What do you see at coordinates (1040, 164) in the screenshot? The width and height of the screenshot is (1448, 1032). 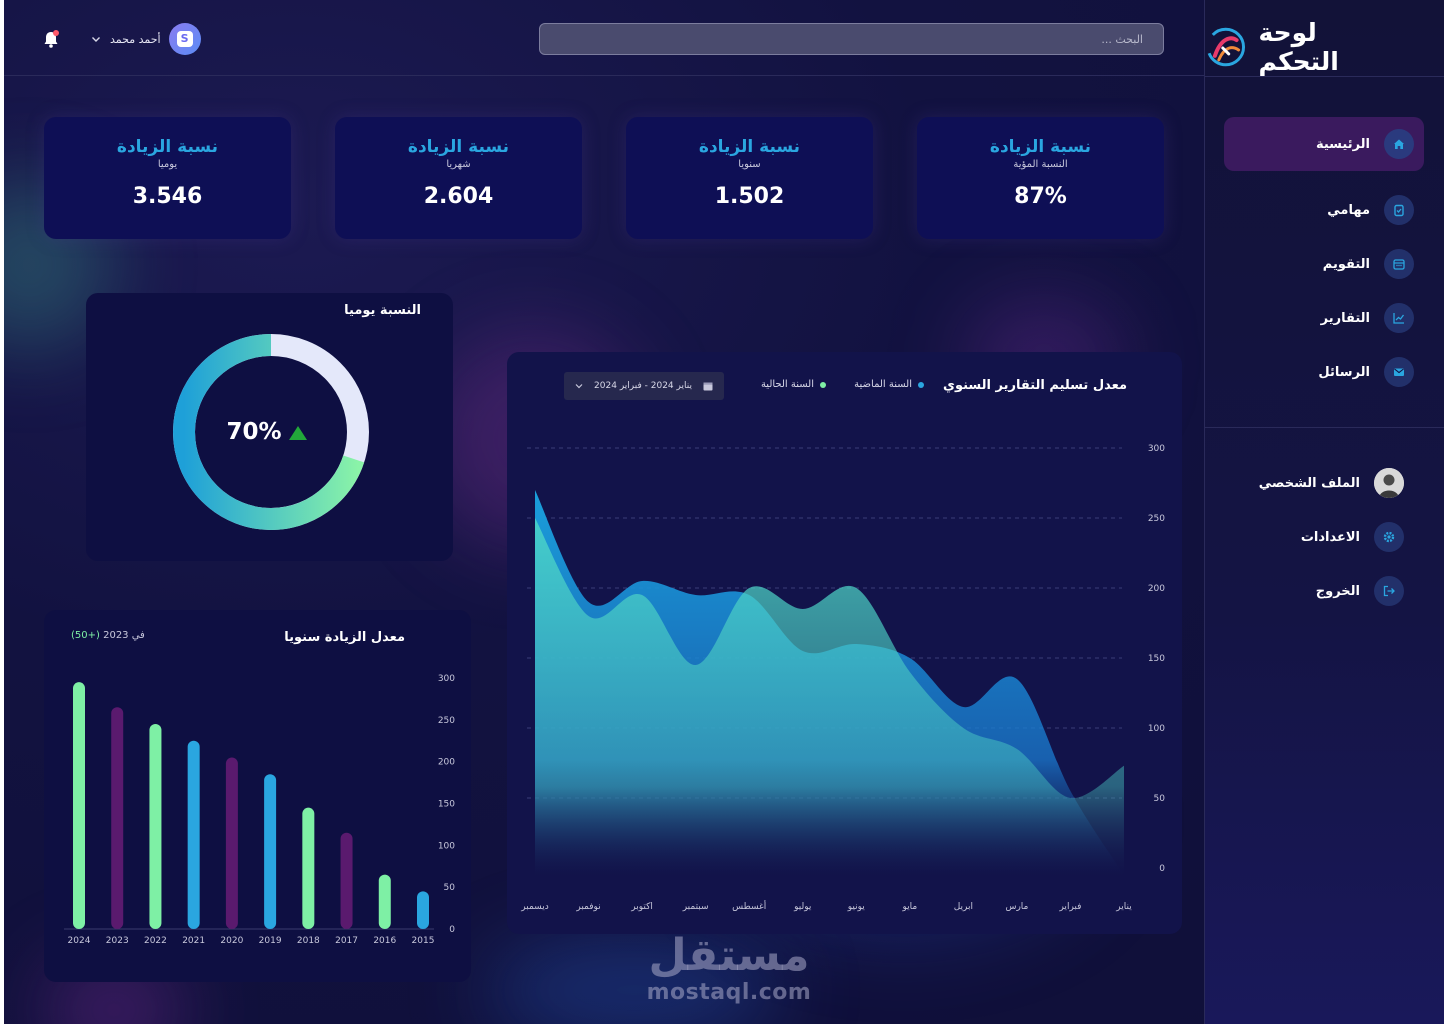 I see `stat-subtitle: النسبة المؤية` at bounding box center [1040, 164].